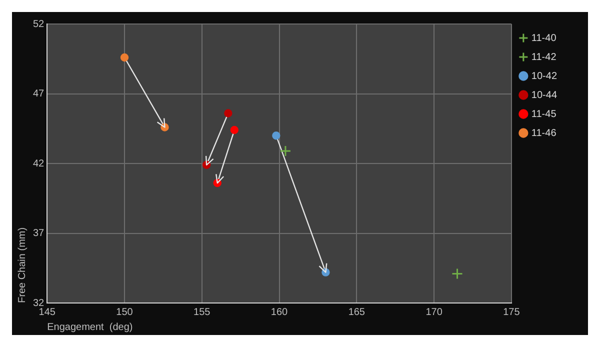 The width and height of the screenshot is (600, 348). What do you see at coordinates (39, 24) in the screenshot?
I see `y-tick-label: 52` at bounding box center [39, 24].